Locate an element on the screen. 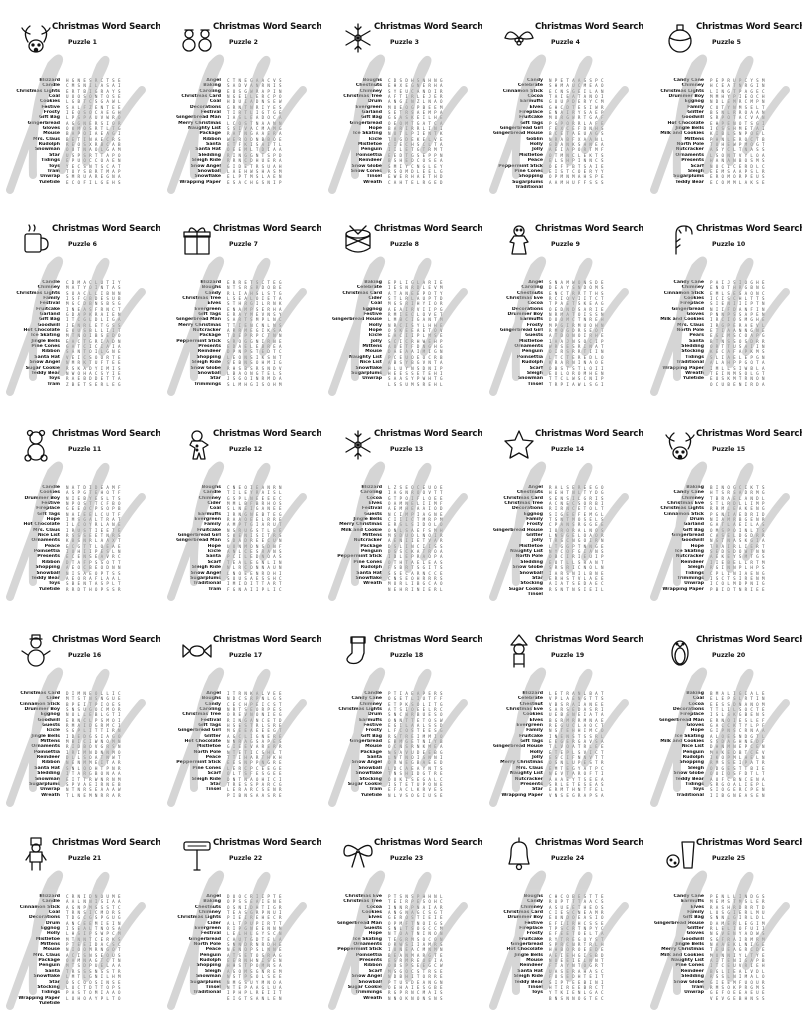 The width and height of the screenshot is (802, 1036). letter-grid-row: RRDTHOPSSR is located at coordinates (95, 589).